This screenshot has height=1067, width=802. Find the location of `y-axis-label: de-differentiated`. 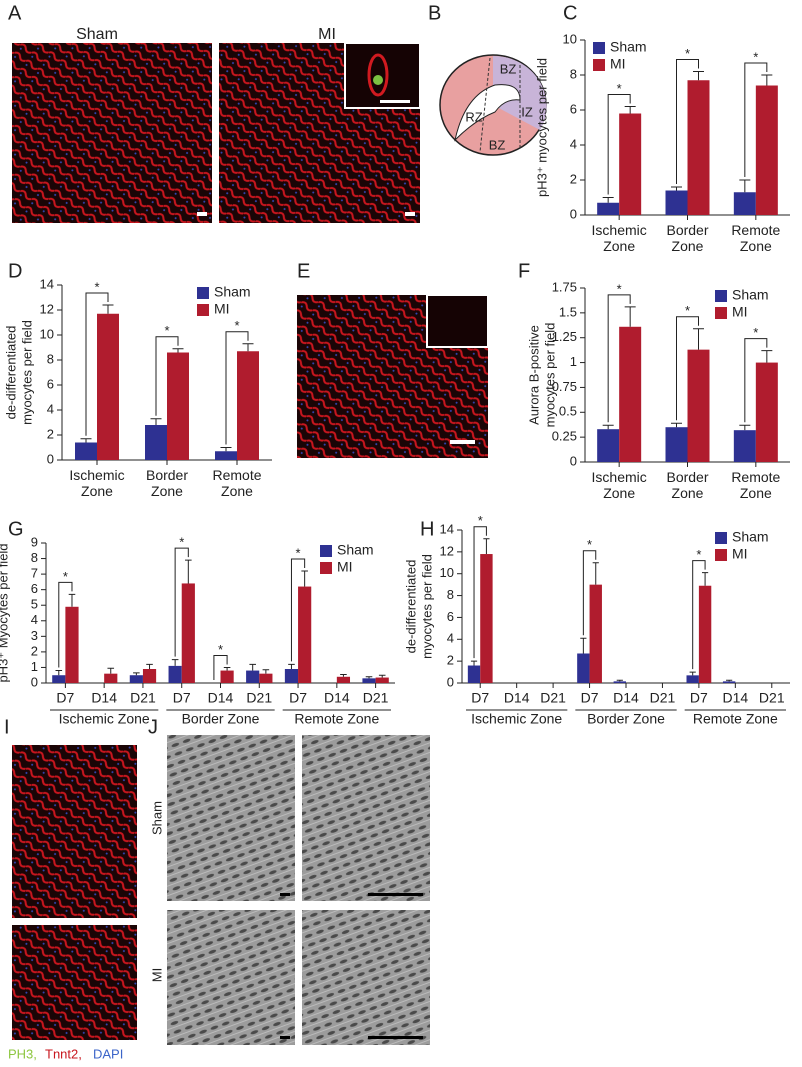

y-axis-label: de-differentiated is located at coordinates (410, 607).